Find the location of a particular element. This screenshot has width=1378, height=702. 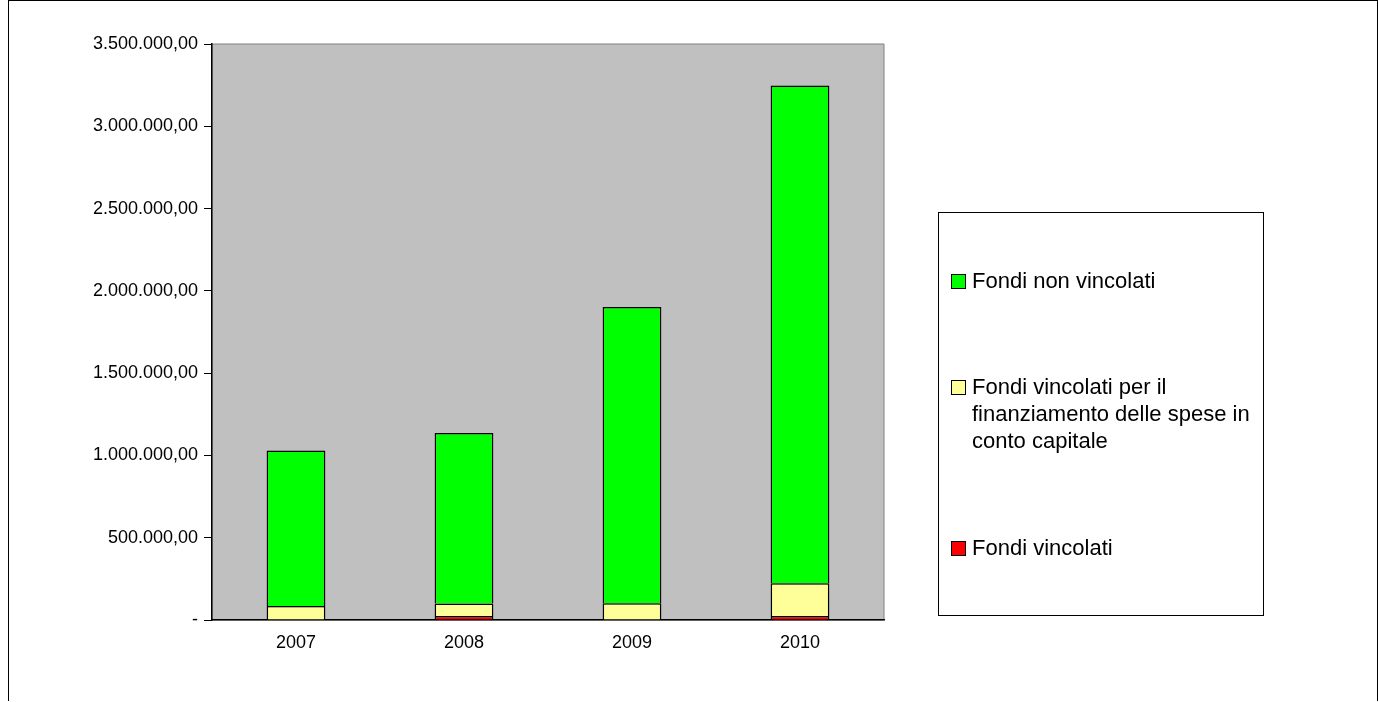

legend-label: Fondi non vincolati is located at coordinates (1064, 280).